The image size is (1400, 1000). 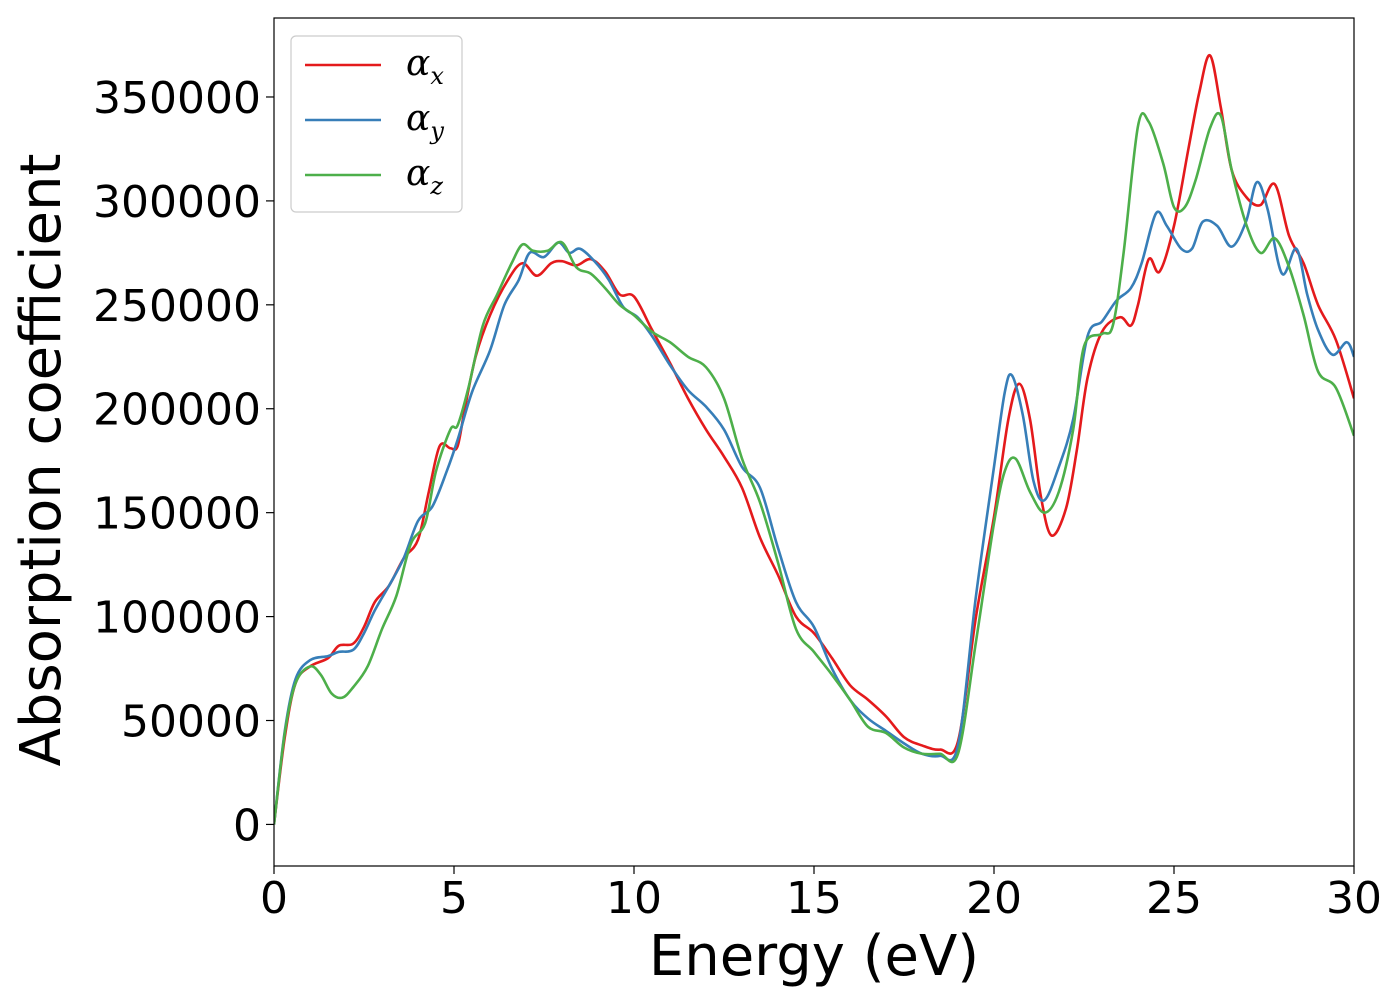 What do you see at coordinates (634, 898) in the screenshot?
I see `x-tick-label: 10` at bounding box center [634, 898].